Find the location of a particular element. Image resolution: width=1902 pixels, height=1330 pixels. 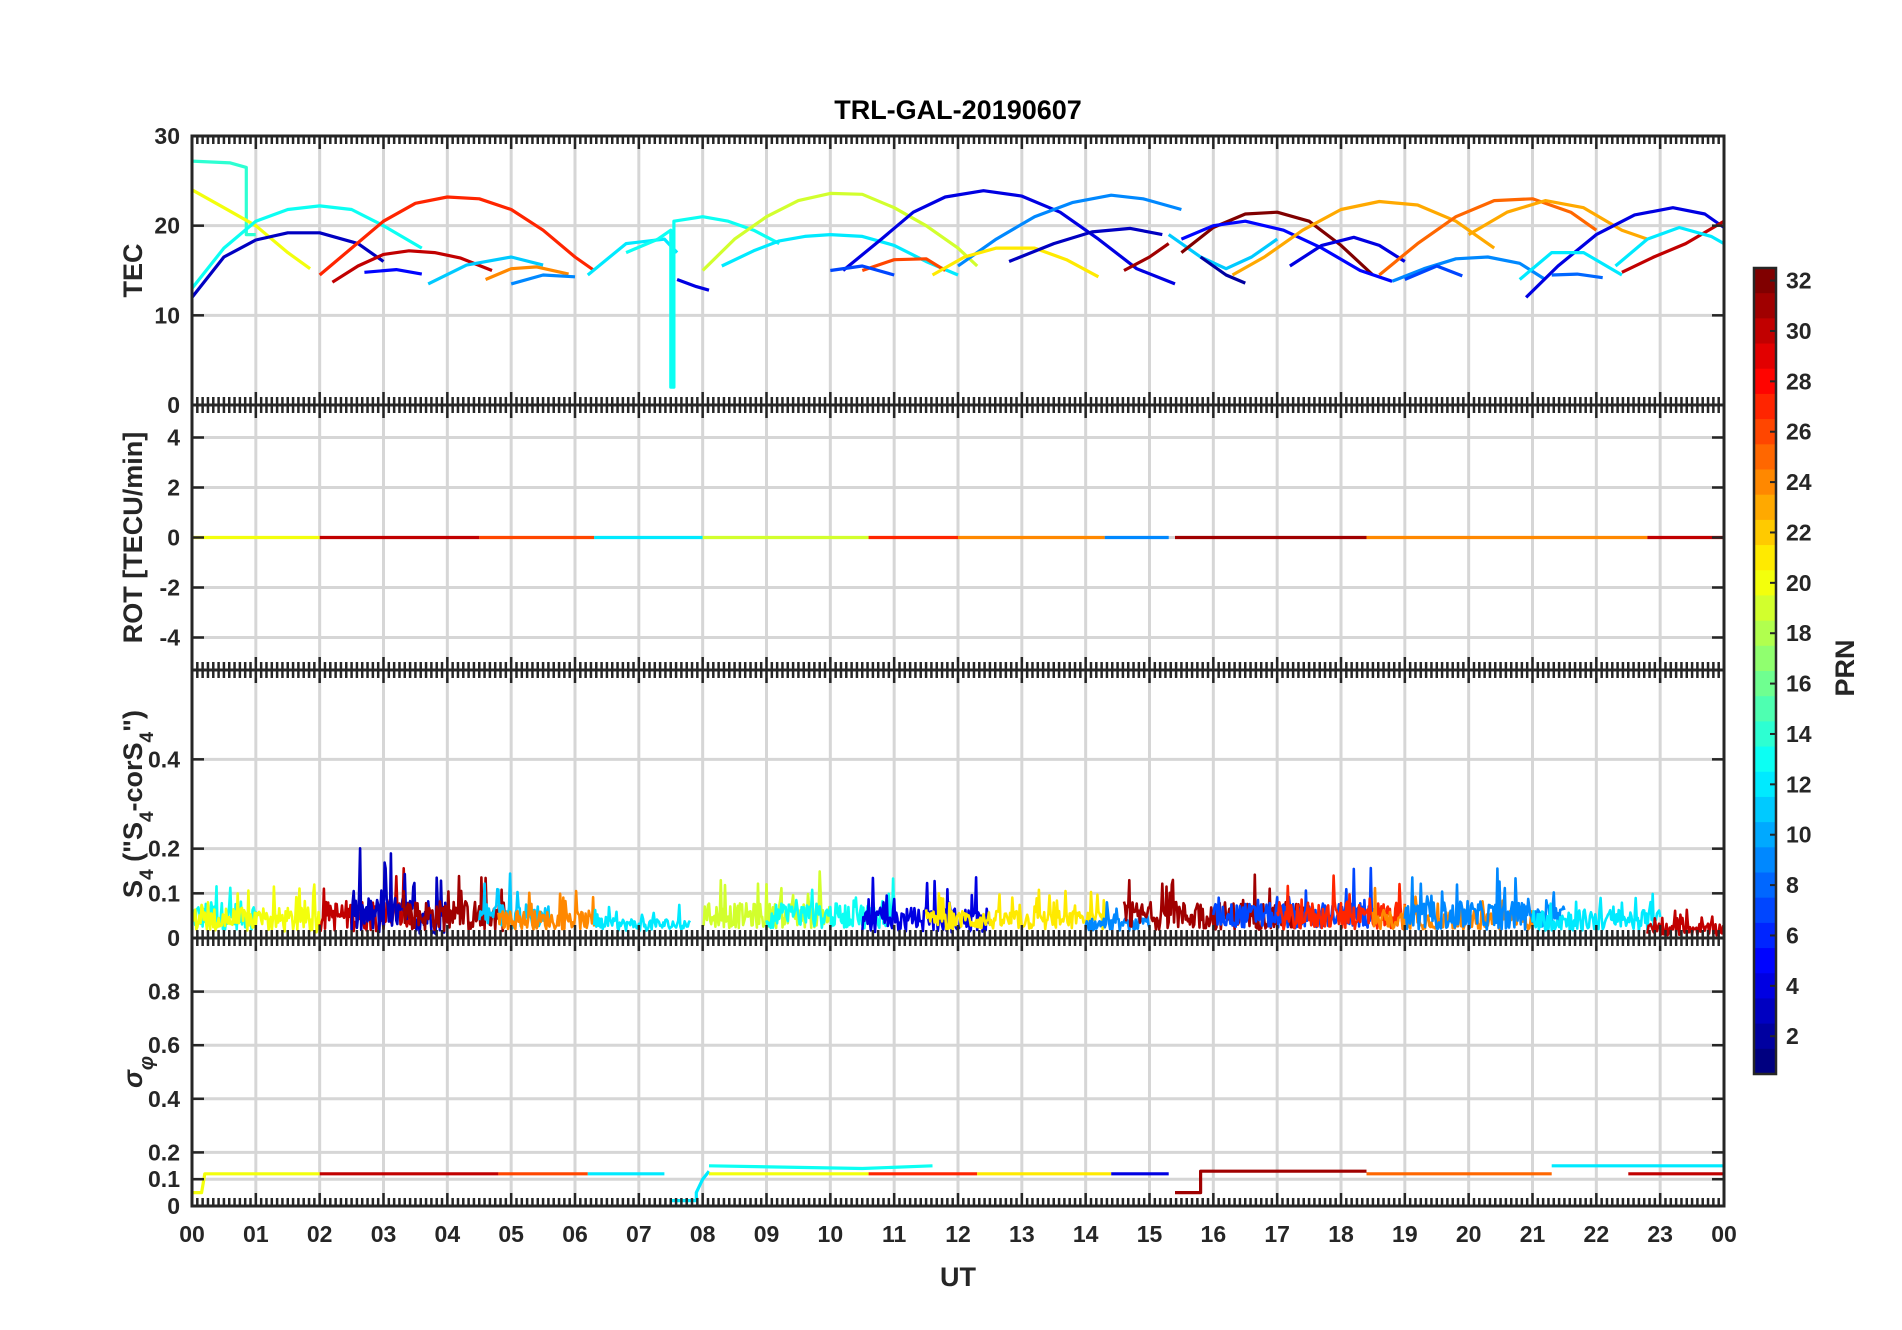

panel-s4-data is located at coordinates (957, 891).